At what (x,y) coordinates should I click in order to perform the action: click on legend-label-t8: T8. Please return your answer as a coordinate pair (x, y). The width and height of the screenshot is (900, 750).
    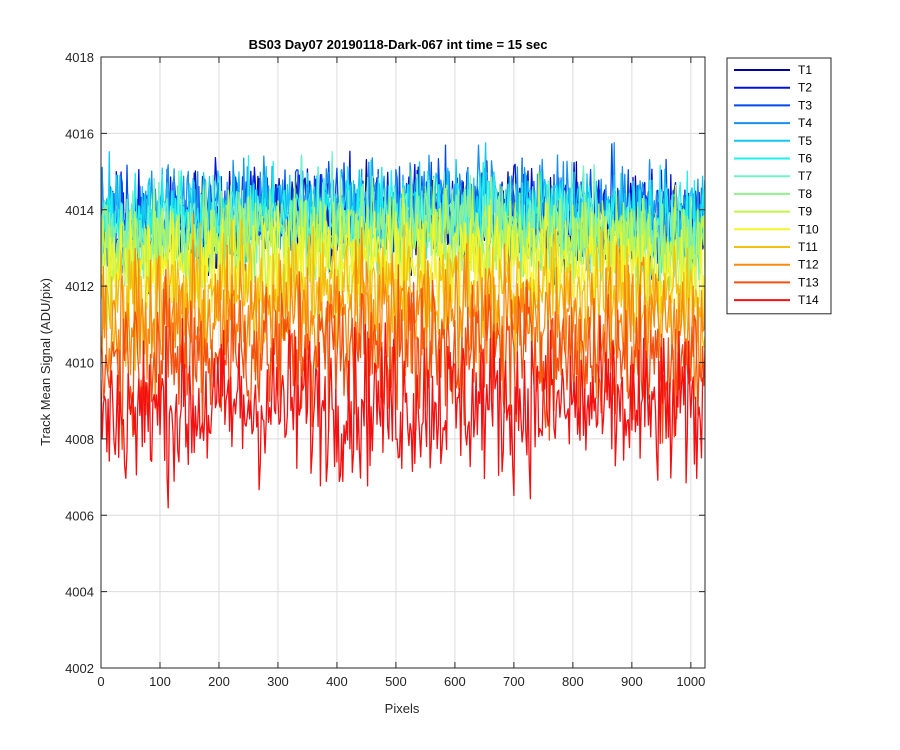
    Looking at the image, I should click on (805, 194).